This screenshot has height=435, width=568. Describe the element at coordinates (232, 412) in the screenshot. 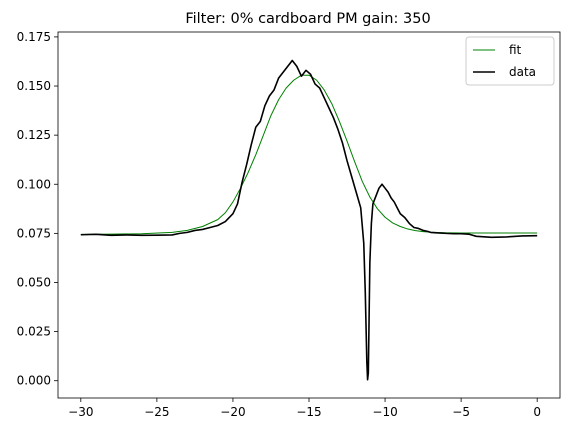

I see `x-tick-label: −20` at that location.